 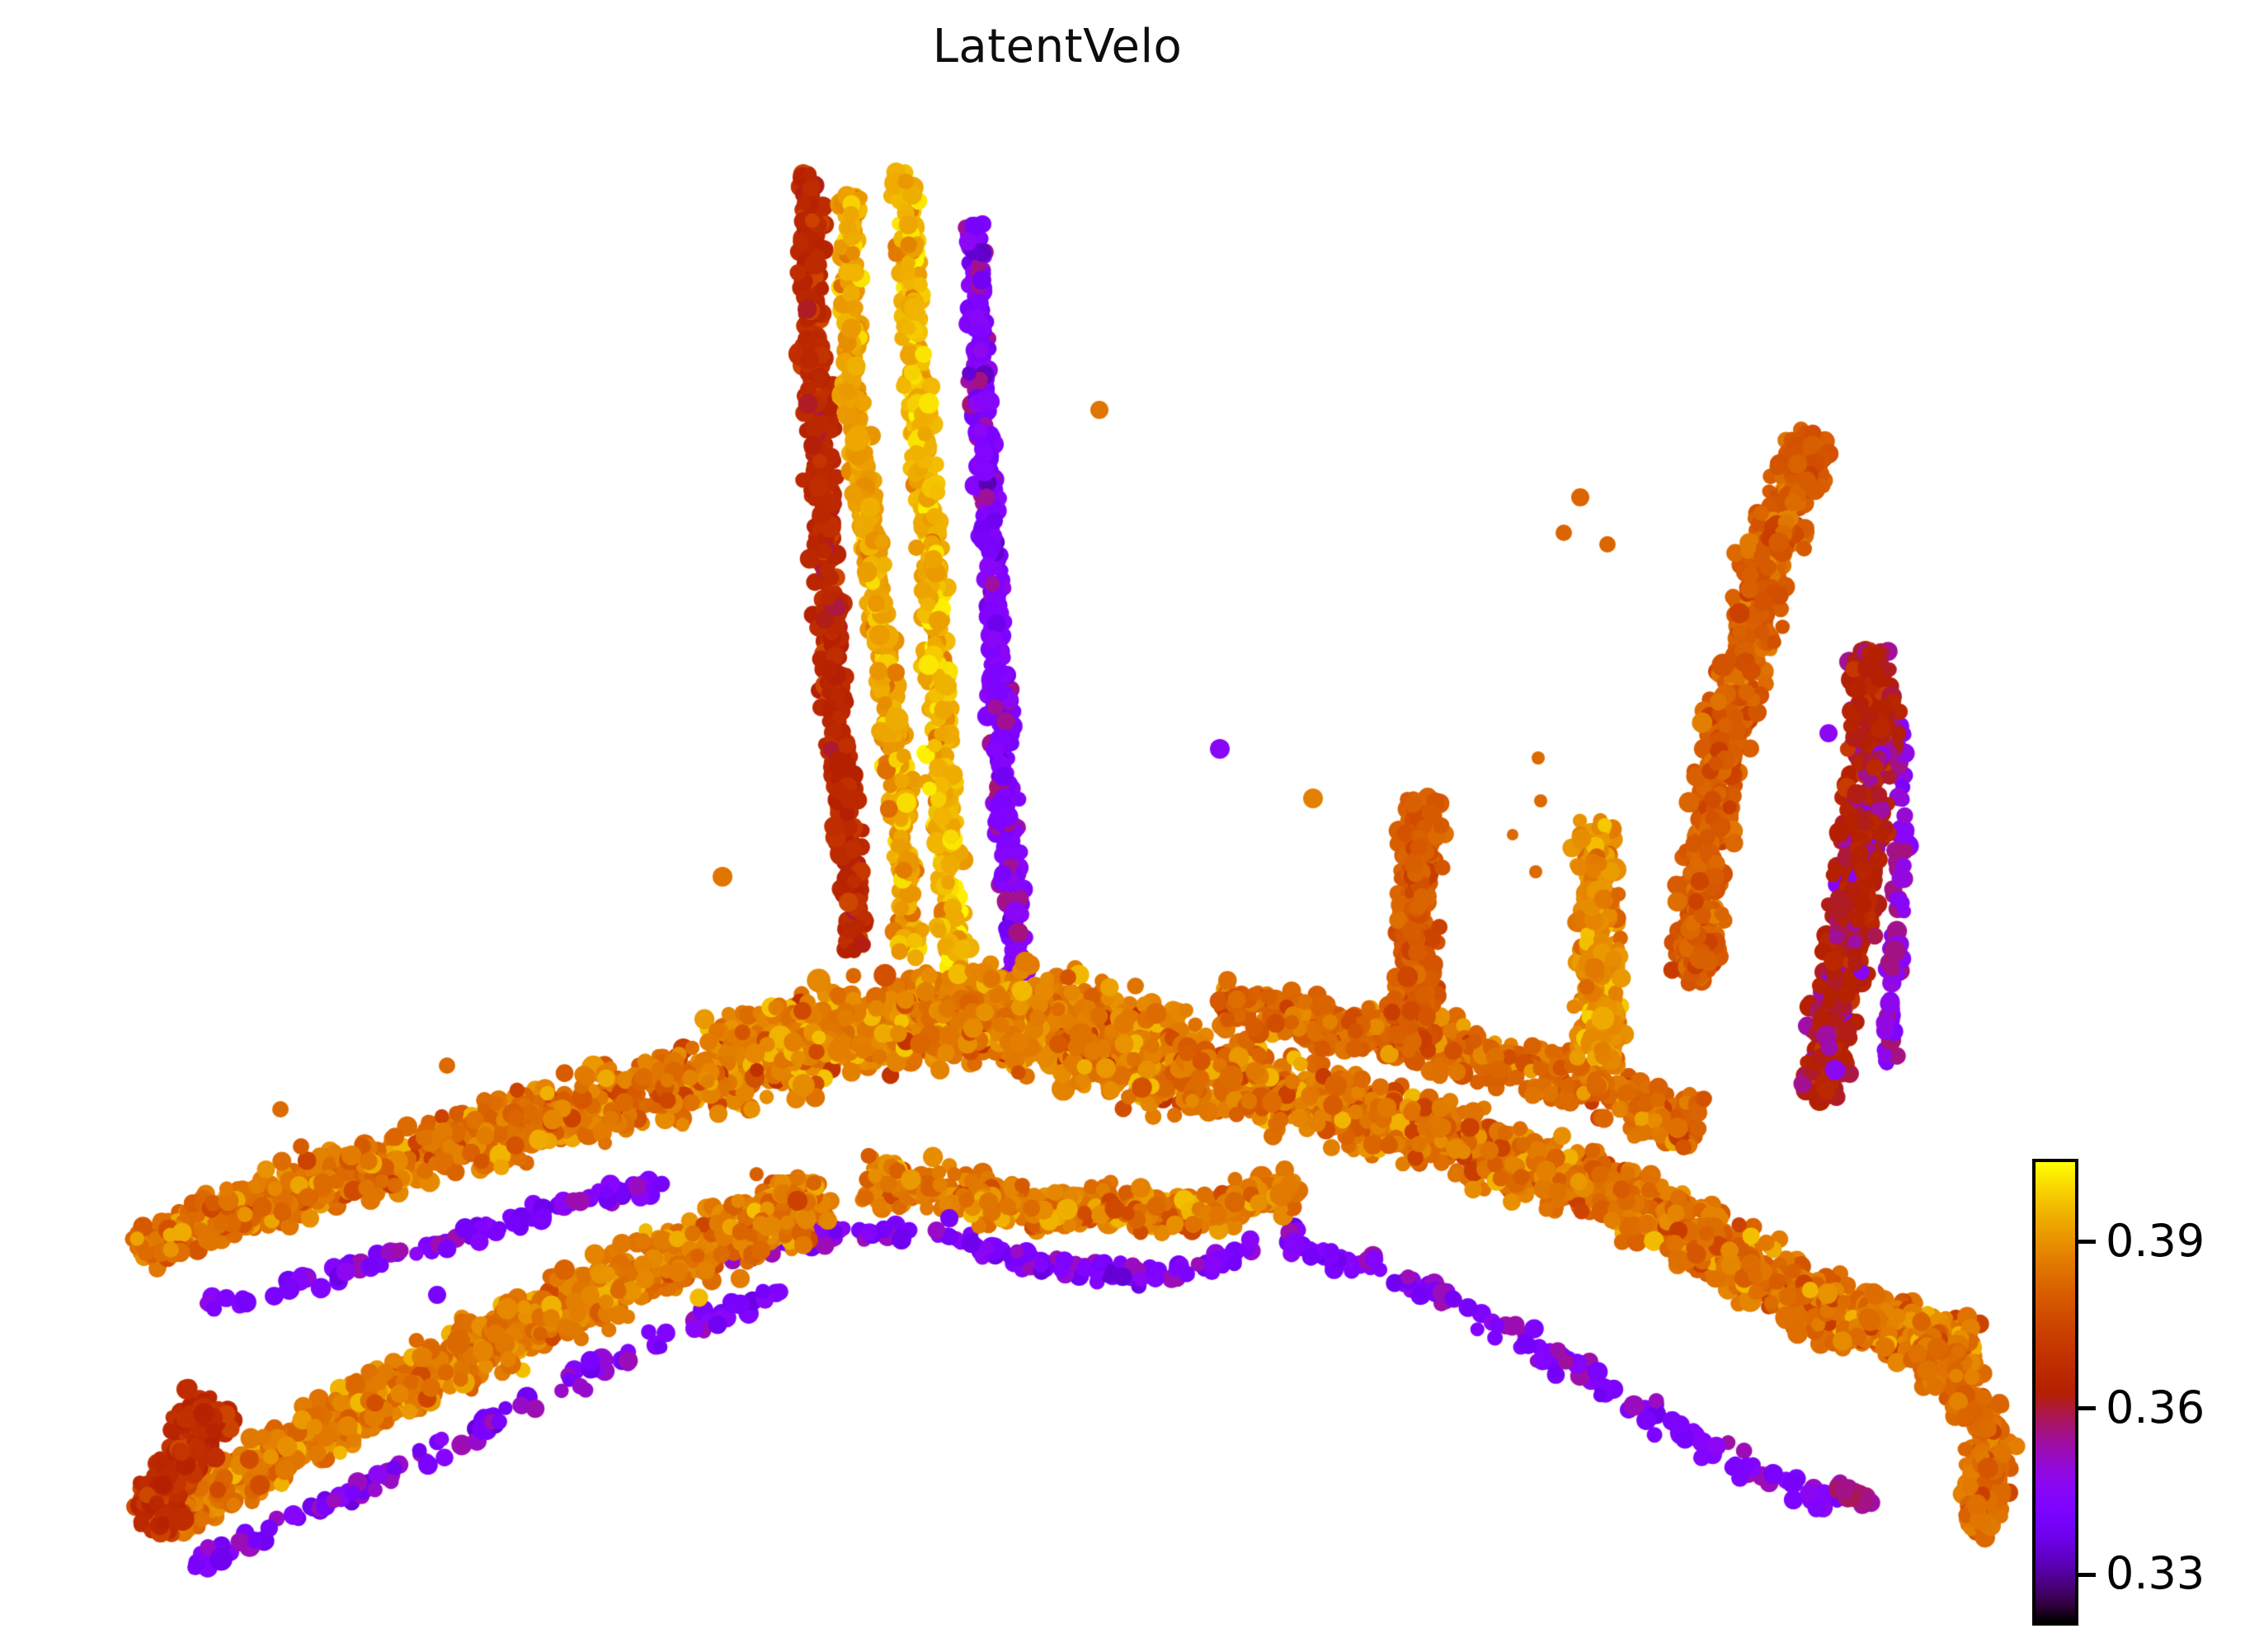 I want to click on colorbar-tick-label: 0.39, so click(x=2156, y=1241).